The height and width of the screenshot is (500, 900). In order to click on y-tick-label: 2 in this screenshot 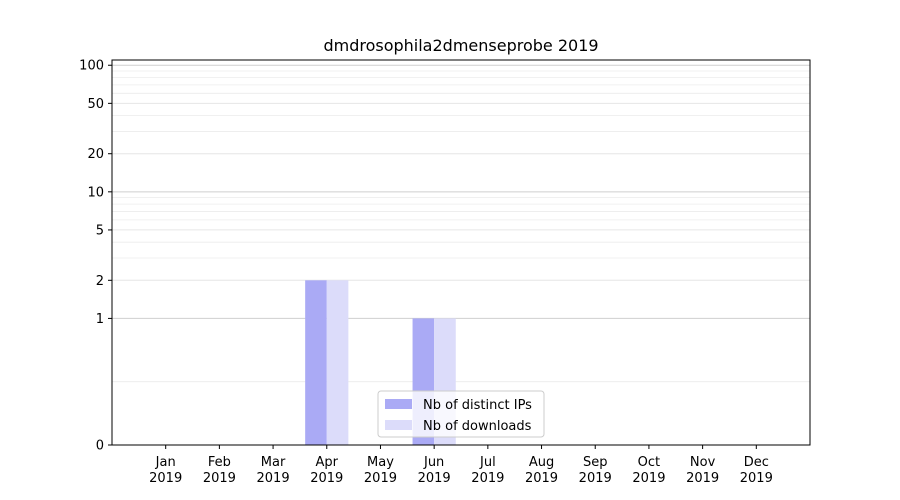, I will do `click(100, 281)`.